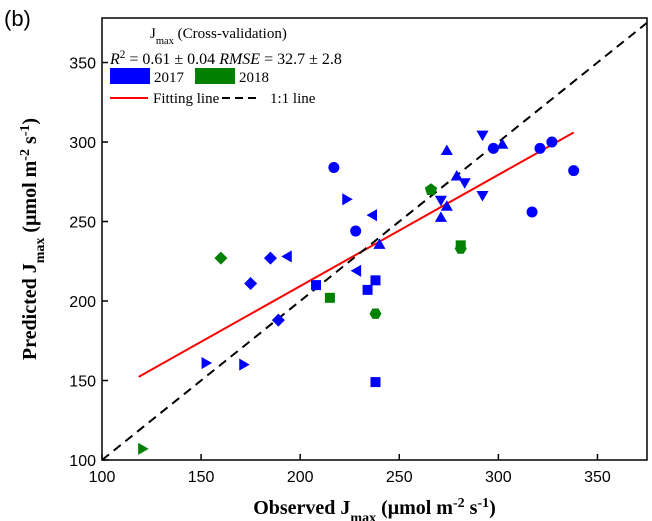  Describe the element at coordinates (30, 121) in the screenshot. I see `y-axis-label-part: )` at that location.